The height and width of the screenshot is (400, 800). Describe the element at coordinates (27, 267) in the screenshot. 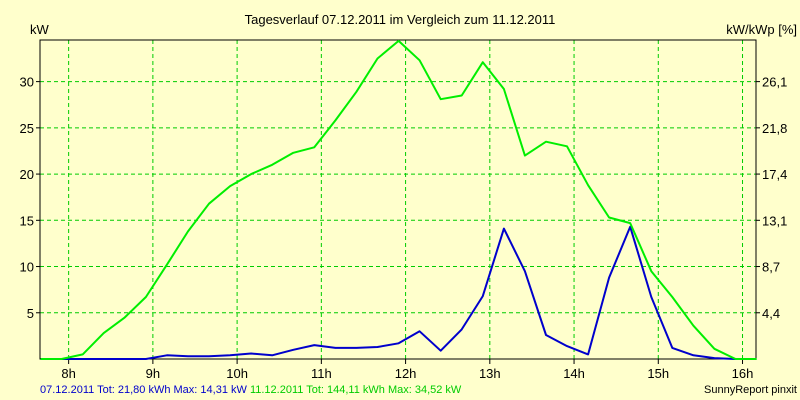

I see `y-tick-label-left: 10` at that location.